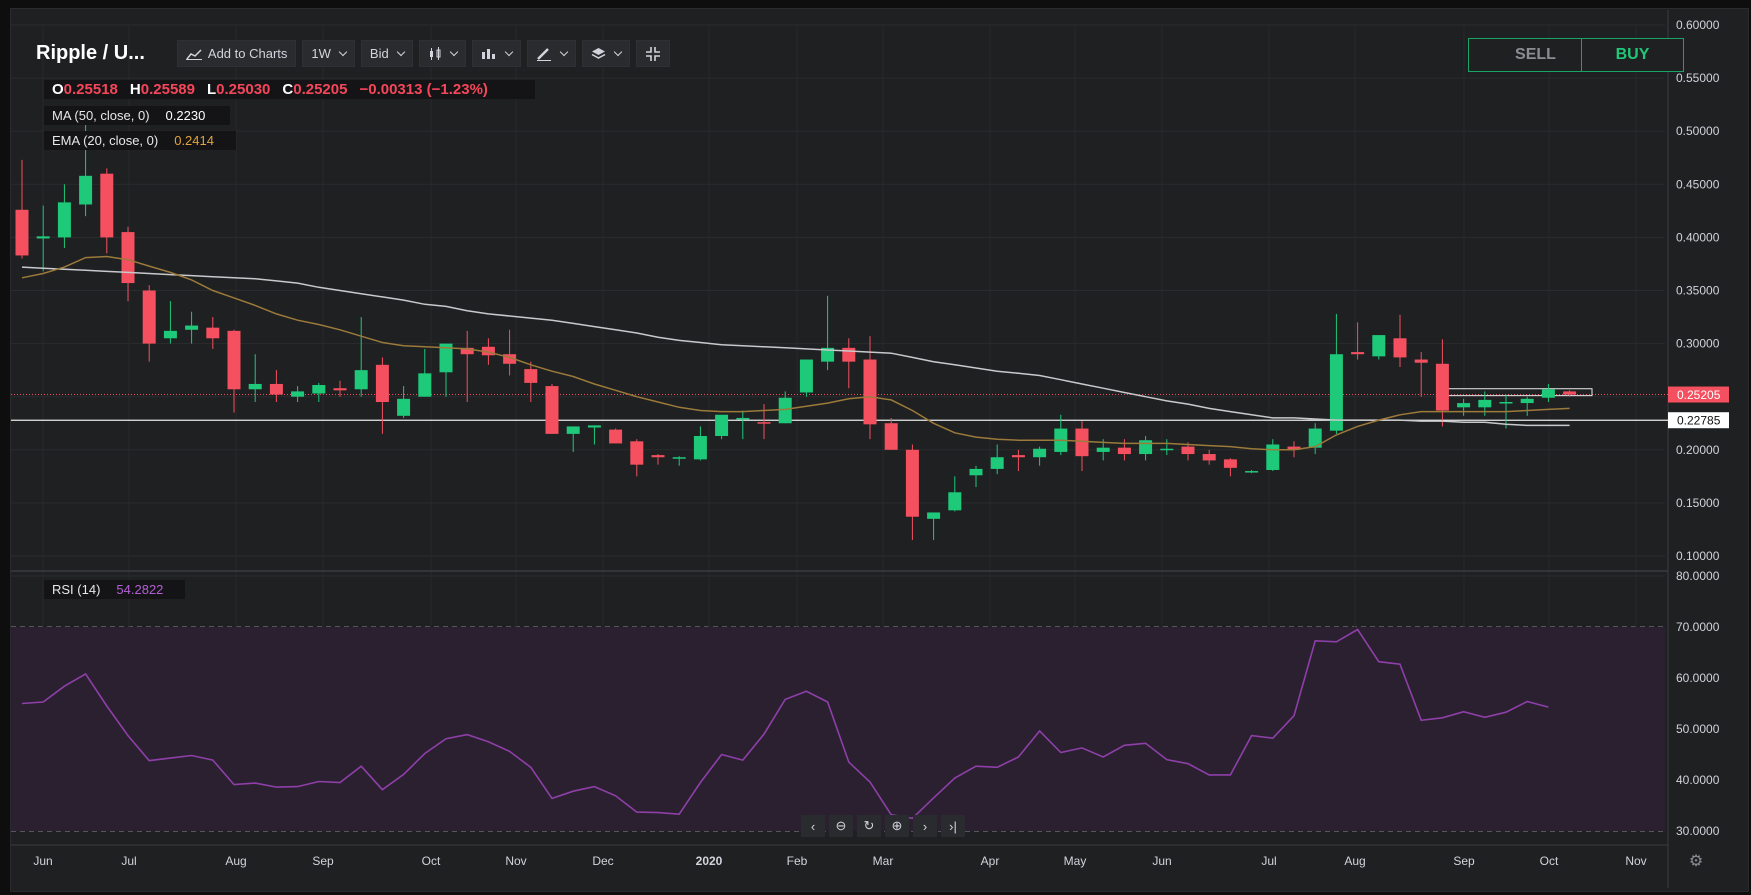 Image resolution: width=1751 pixels, height=895 pixels. I want to click on fullscreen-button, so click(652, 53).